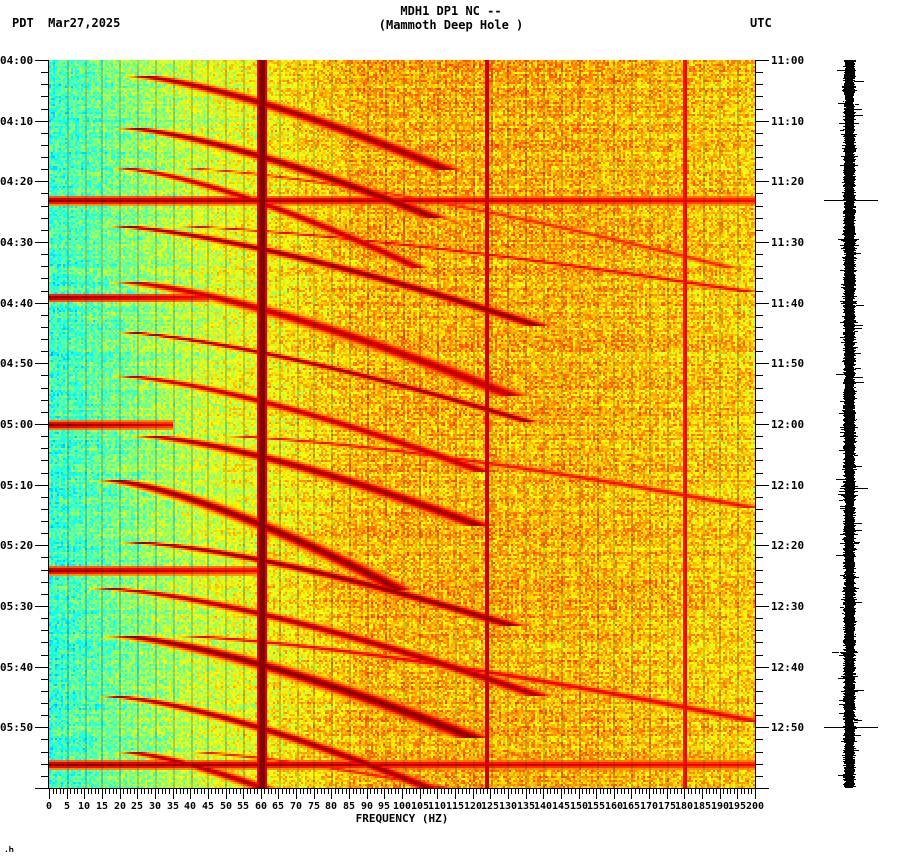 This screenshot has height=864, width=902. I want to click on time-label-utc: 12:20, so click(788, 545).